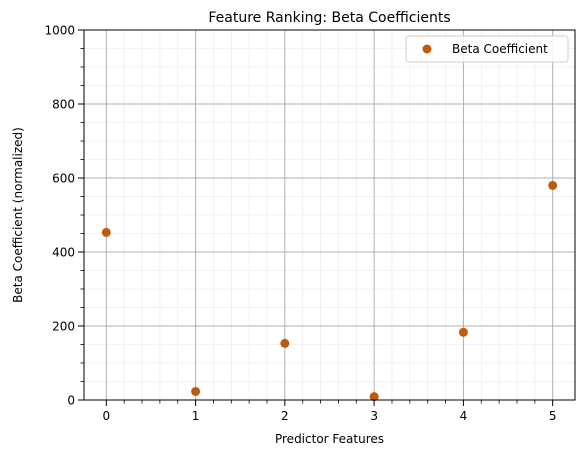 This screenshot has height=458, width=585. Describe the element at coordinates (196, 416) in the screenshot. I see `x-tick-label: 1` at that location.